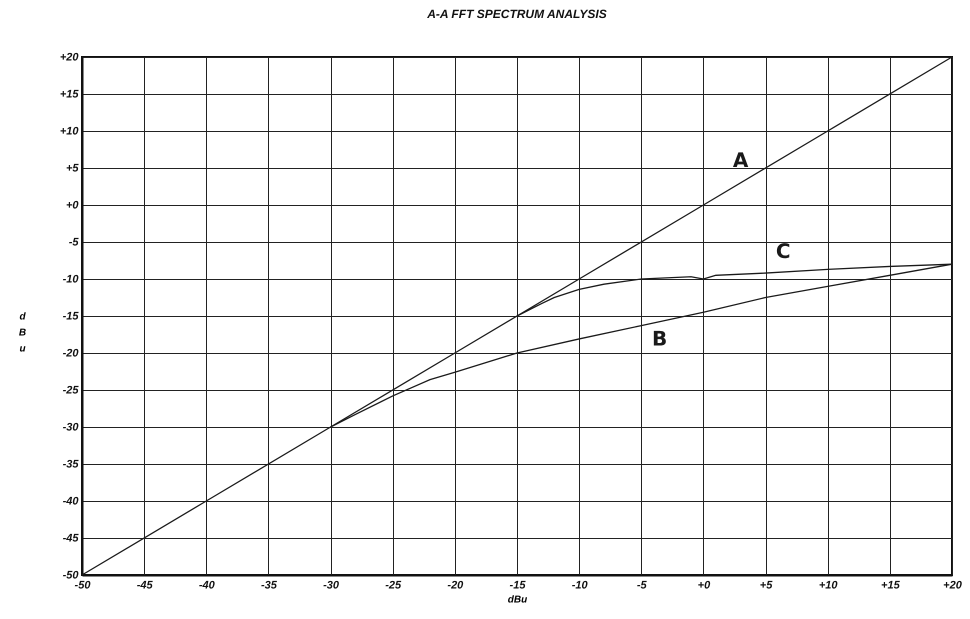 Image resolution: width=970 pixels, height=619 pixels. I want to click on chart-title: A-A FFT SPECTRUM ANALYSIS, so click(516, 14).